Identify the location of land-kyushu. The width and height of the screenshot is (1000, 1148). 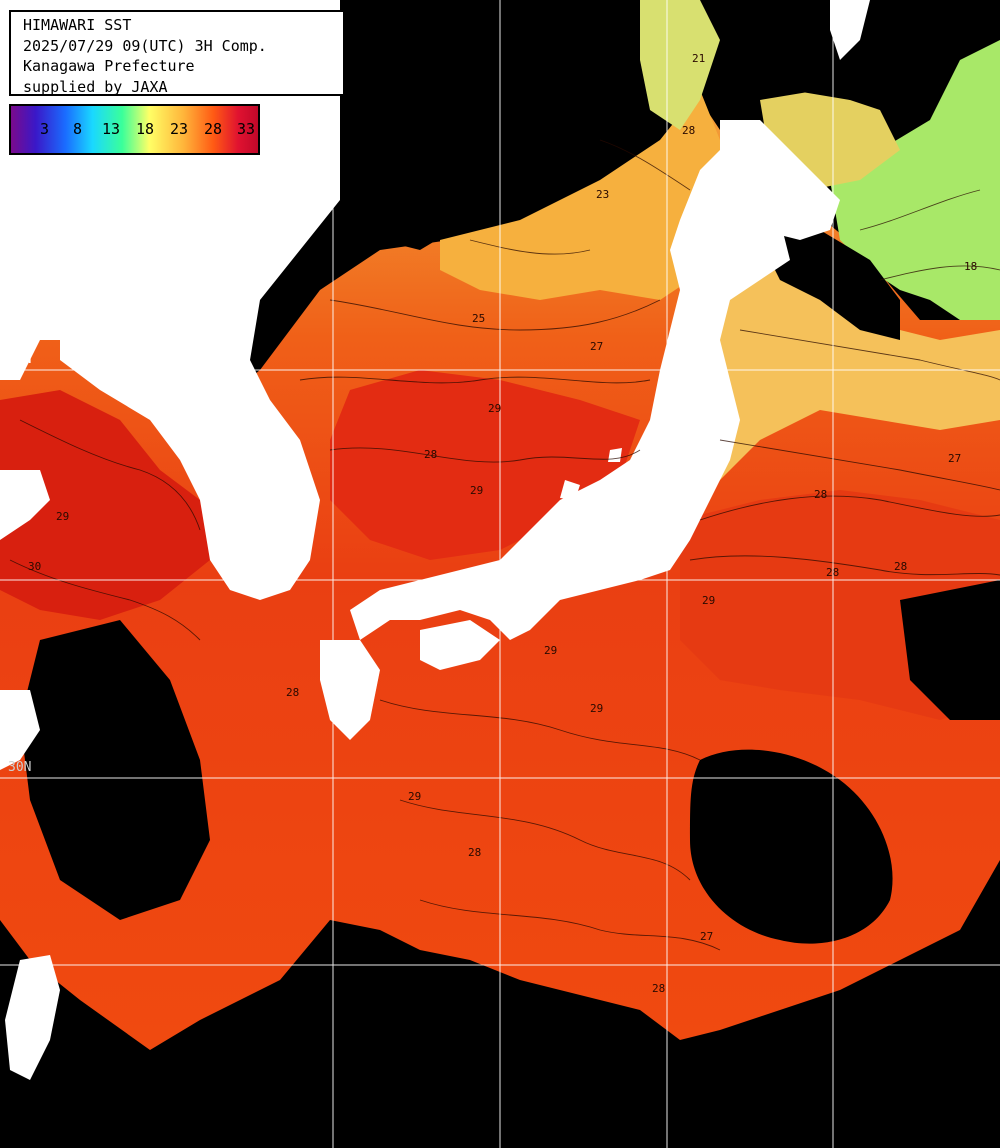
(350, 690).